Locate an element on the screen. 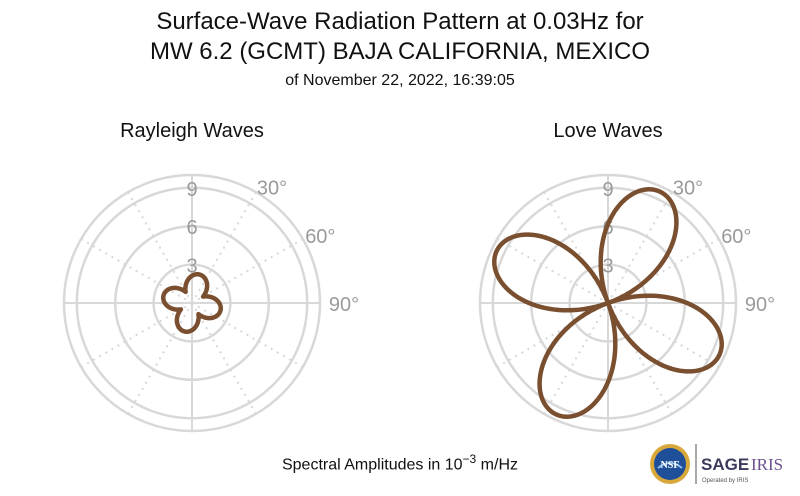 Image resolution: width=800 pixels, height=496 pixels. units-prefix: Spectral Amplitudes in is located at coordinates (363, 465).